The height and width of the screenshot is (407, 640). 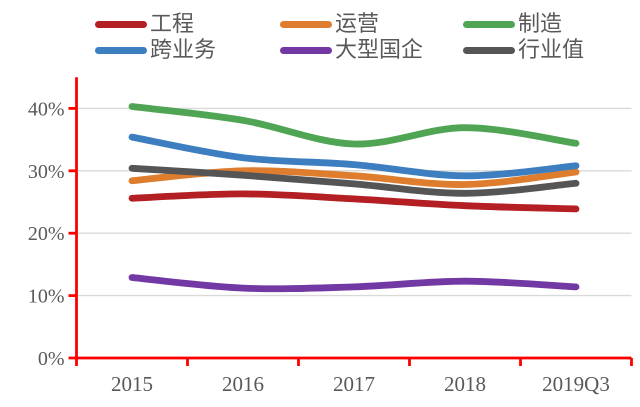 I want to click on x-axis-label-2015: 2015, so click(x=132, y=384).